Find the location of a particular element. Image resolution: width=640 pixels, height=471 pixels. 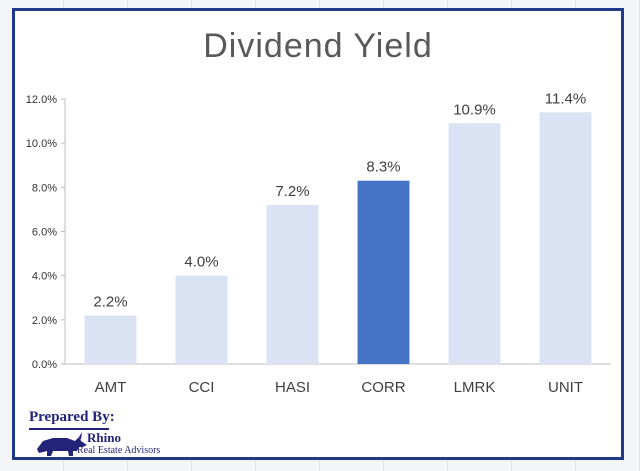

data-label: 10.9% is located at coordinates (474, 109).